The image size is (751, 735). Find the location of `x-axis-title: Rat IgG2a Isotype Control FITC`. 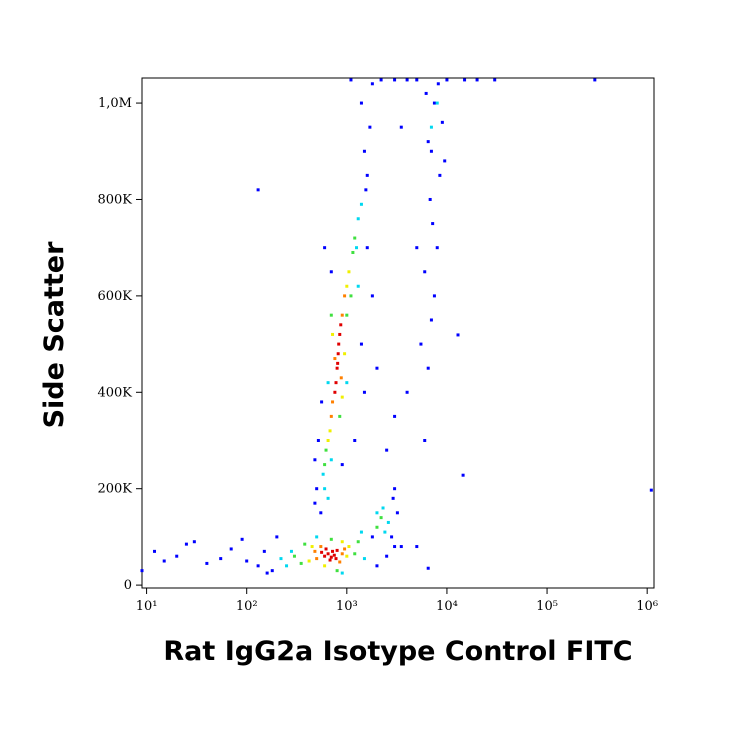

x-axis-title: Rat IgG2a Isotype Control FITC is located at coordinates (397, 651).